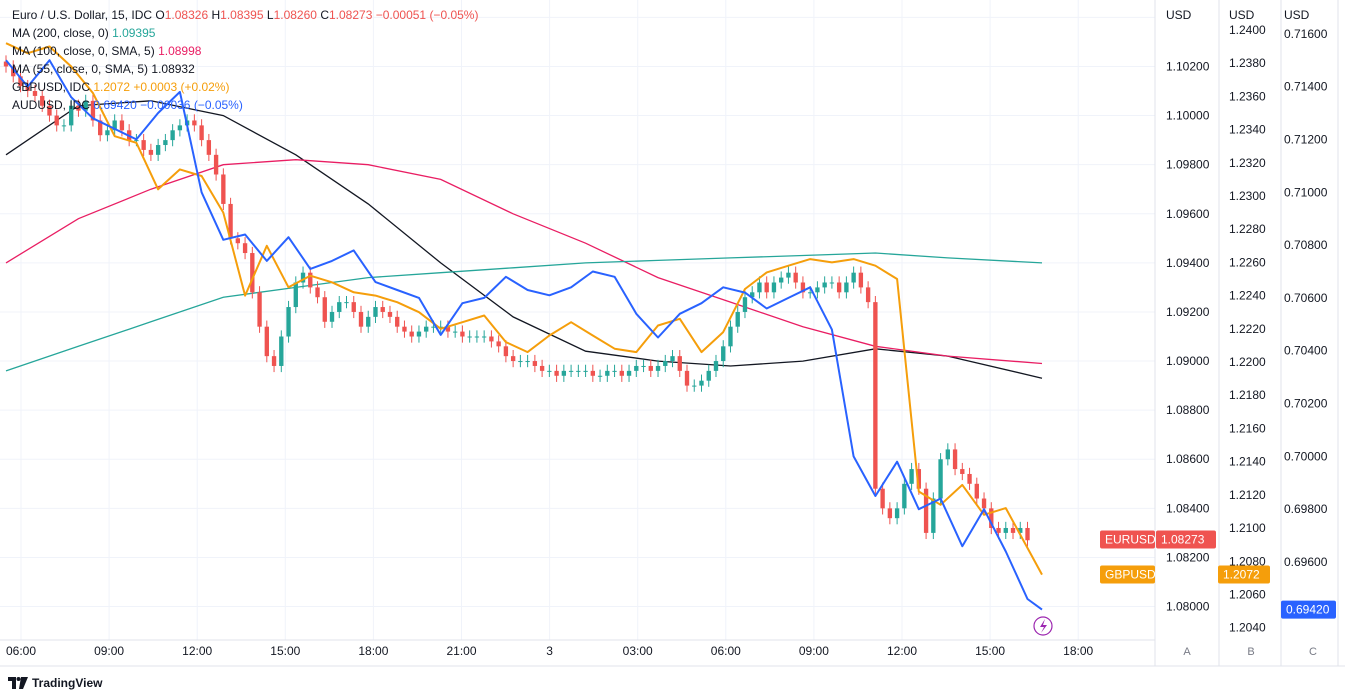  I want to click on indicator-row-ma100: MA (100, close, 0, SMA, 5) 1.08998, so click(107, 51).